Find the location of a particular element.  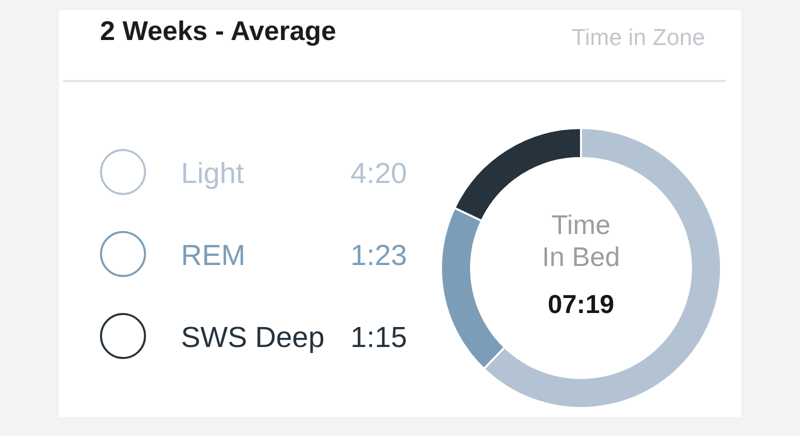

text: Time In Bed is located at coordinates (581, 241).